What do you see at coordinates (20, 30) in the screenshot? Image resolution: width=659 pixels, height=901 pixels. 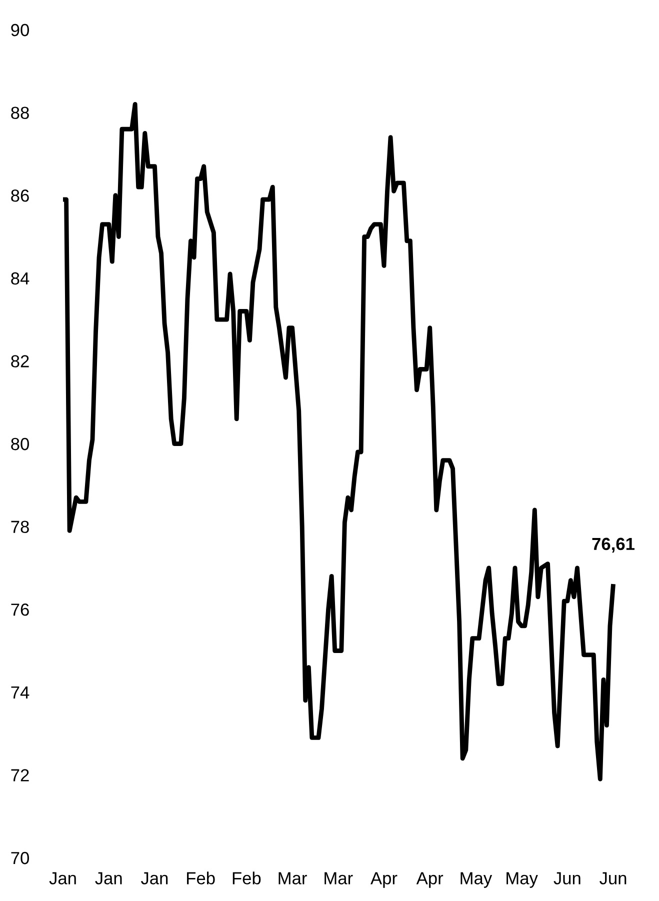 I see `y-tick-label: 90` at bounding box center [20, 30].